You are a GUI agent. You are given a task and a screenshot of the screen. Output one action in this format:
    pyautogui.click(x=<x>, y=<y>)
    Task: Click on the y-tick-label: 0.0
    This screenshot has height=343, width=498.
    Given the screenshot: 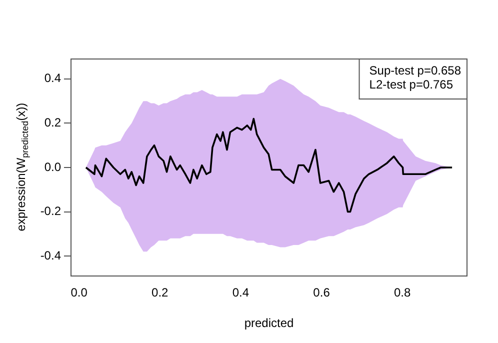 What is the action you would take?
    pyautogui.click(x=53, y=167)
    